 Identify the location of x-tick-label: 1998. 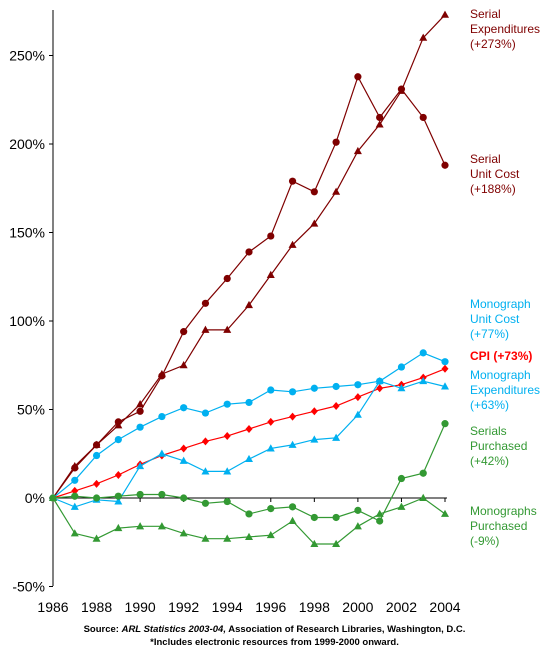
(314, 607).